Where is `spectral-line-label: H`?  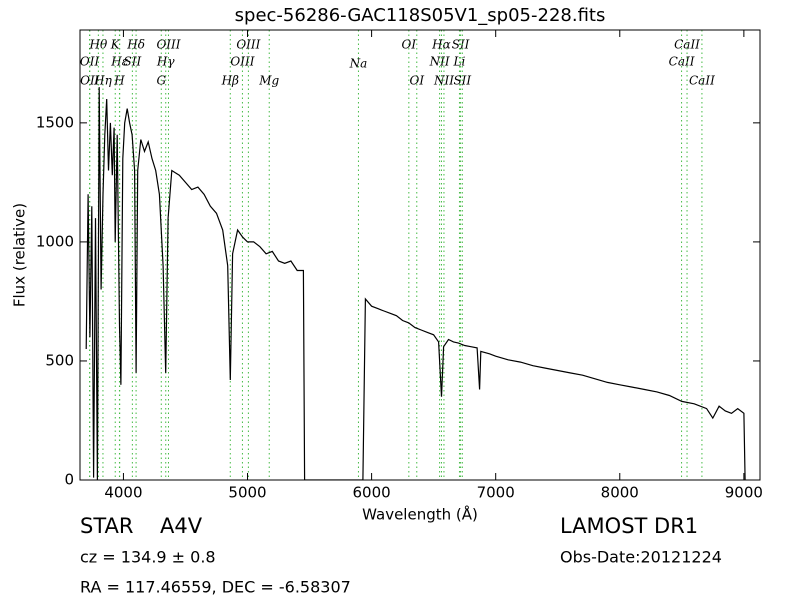 spectral-line-label: H is located at coordinates (119, 81).